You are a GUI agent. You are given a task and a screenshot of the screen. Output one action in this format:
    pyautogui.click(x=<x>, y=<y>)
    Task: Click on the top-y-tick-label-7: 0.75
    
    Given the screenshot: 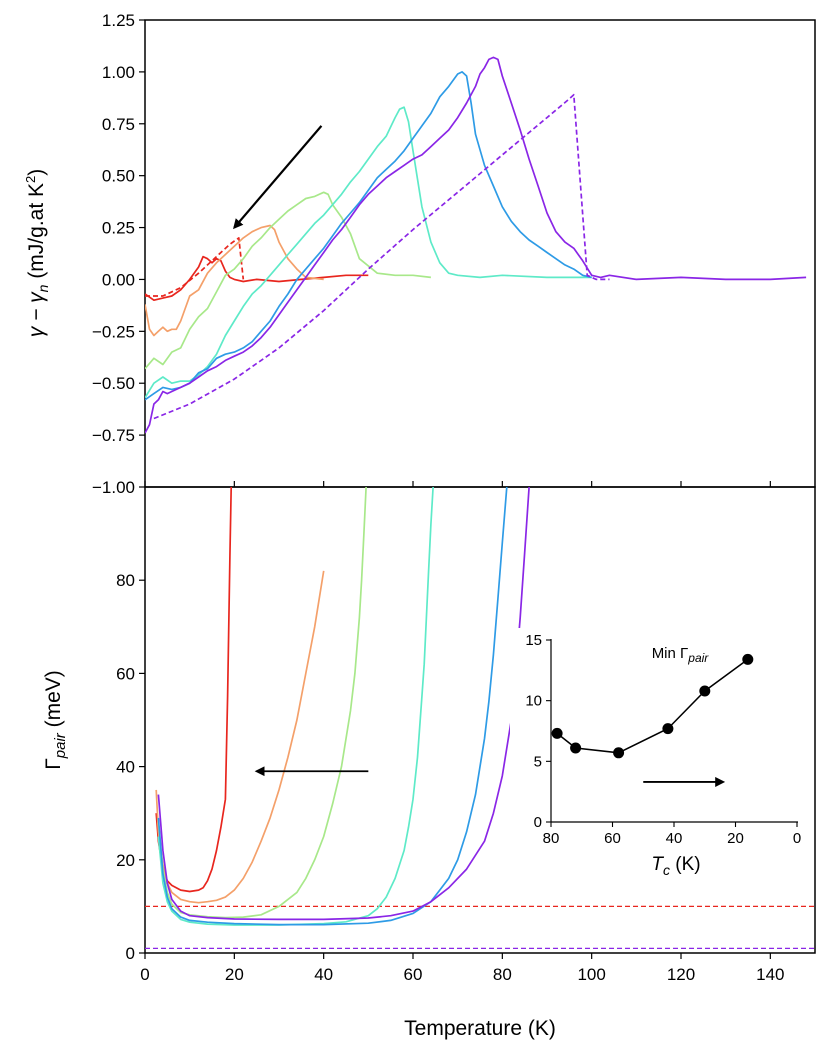 What is the action you would take?
    pyautogui.click(x=118, y=124)
    